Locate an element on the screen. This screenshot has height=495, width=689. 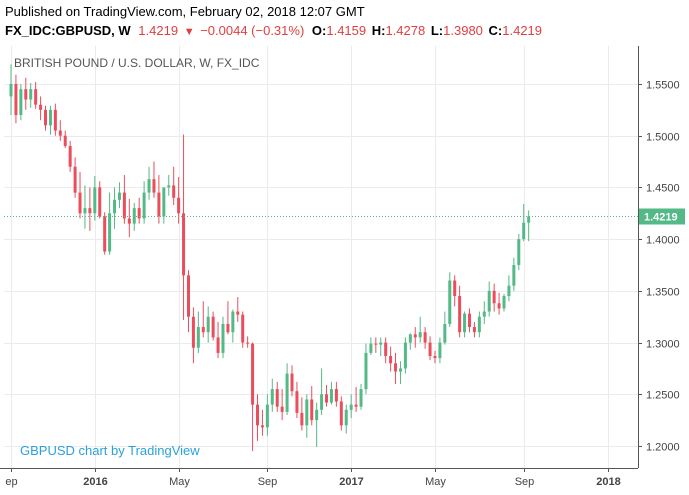
x-tick-label: May is located at coordinates (435, 482).